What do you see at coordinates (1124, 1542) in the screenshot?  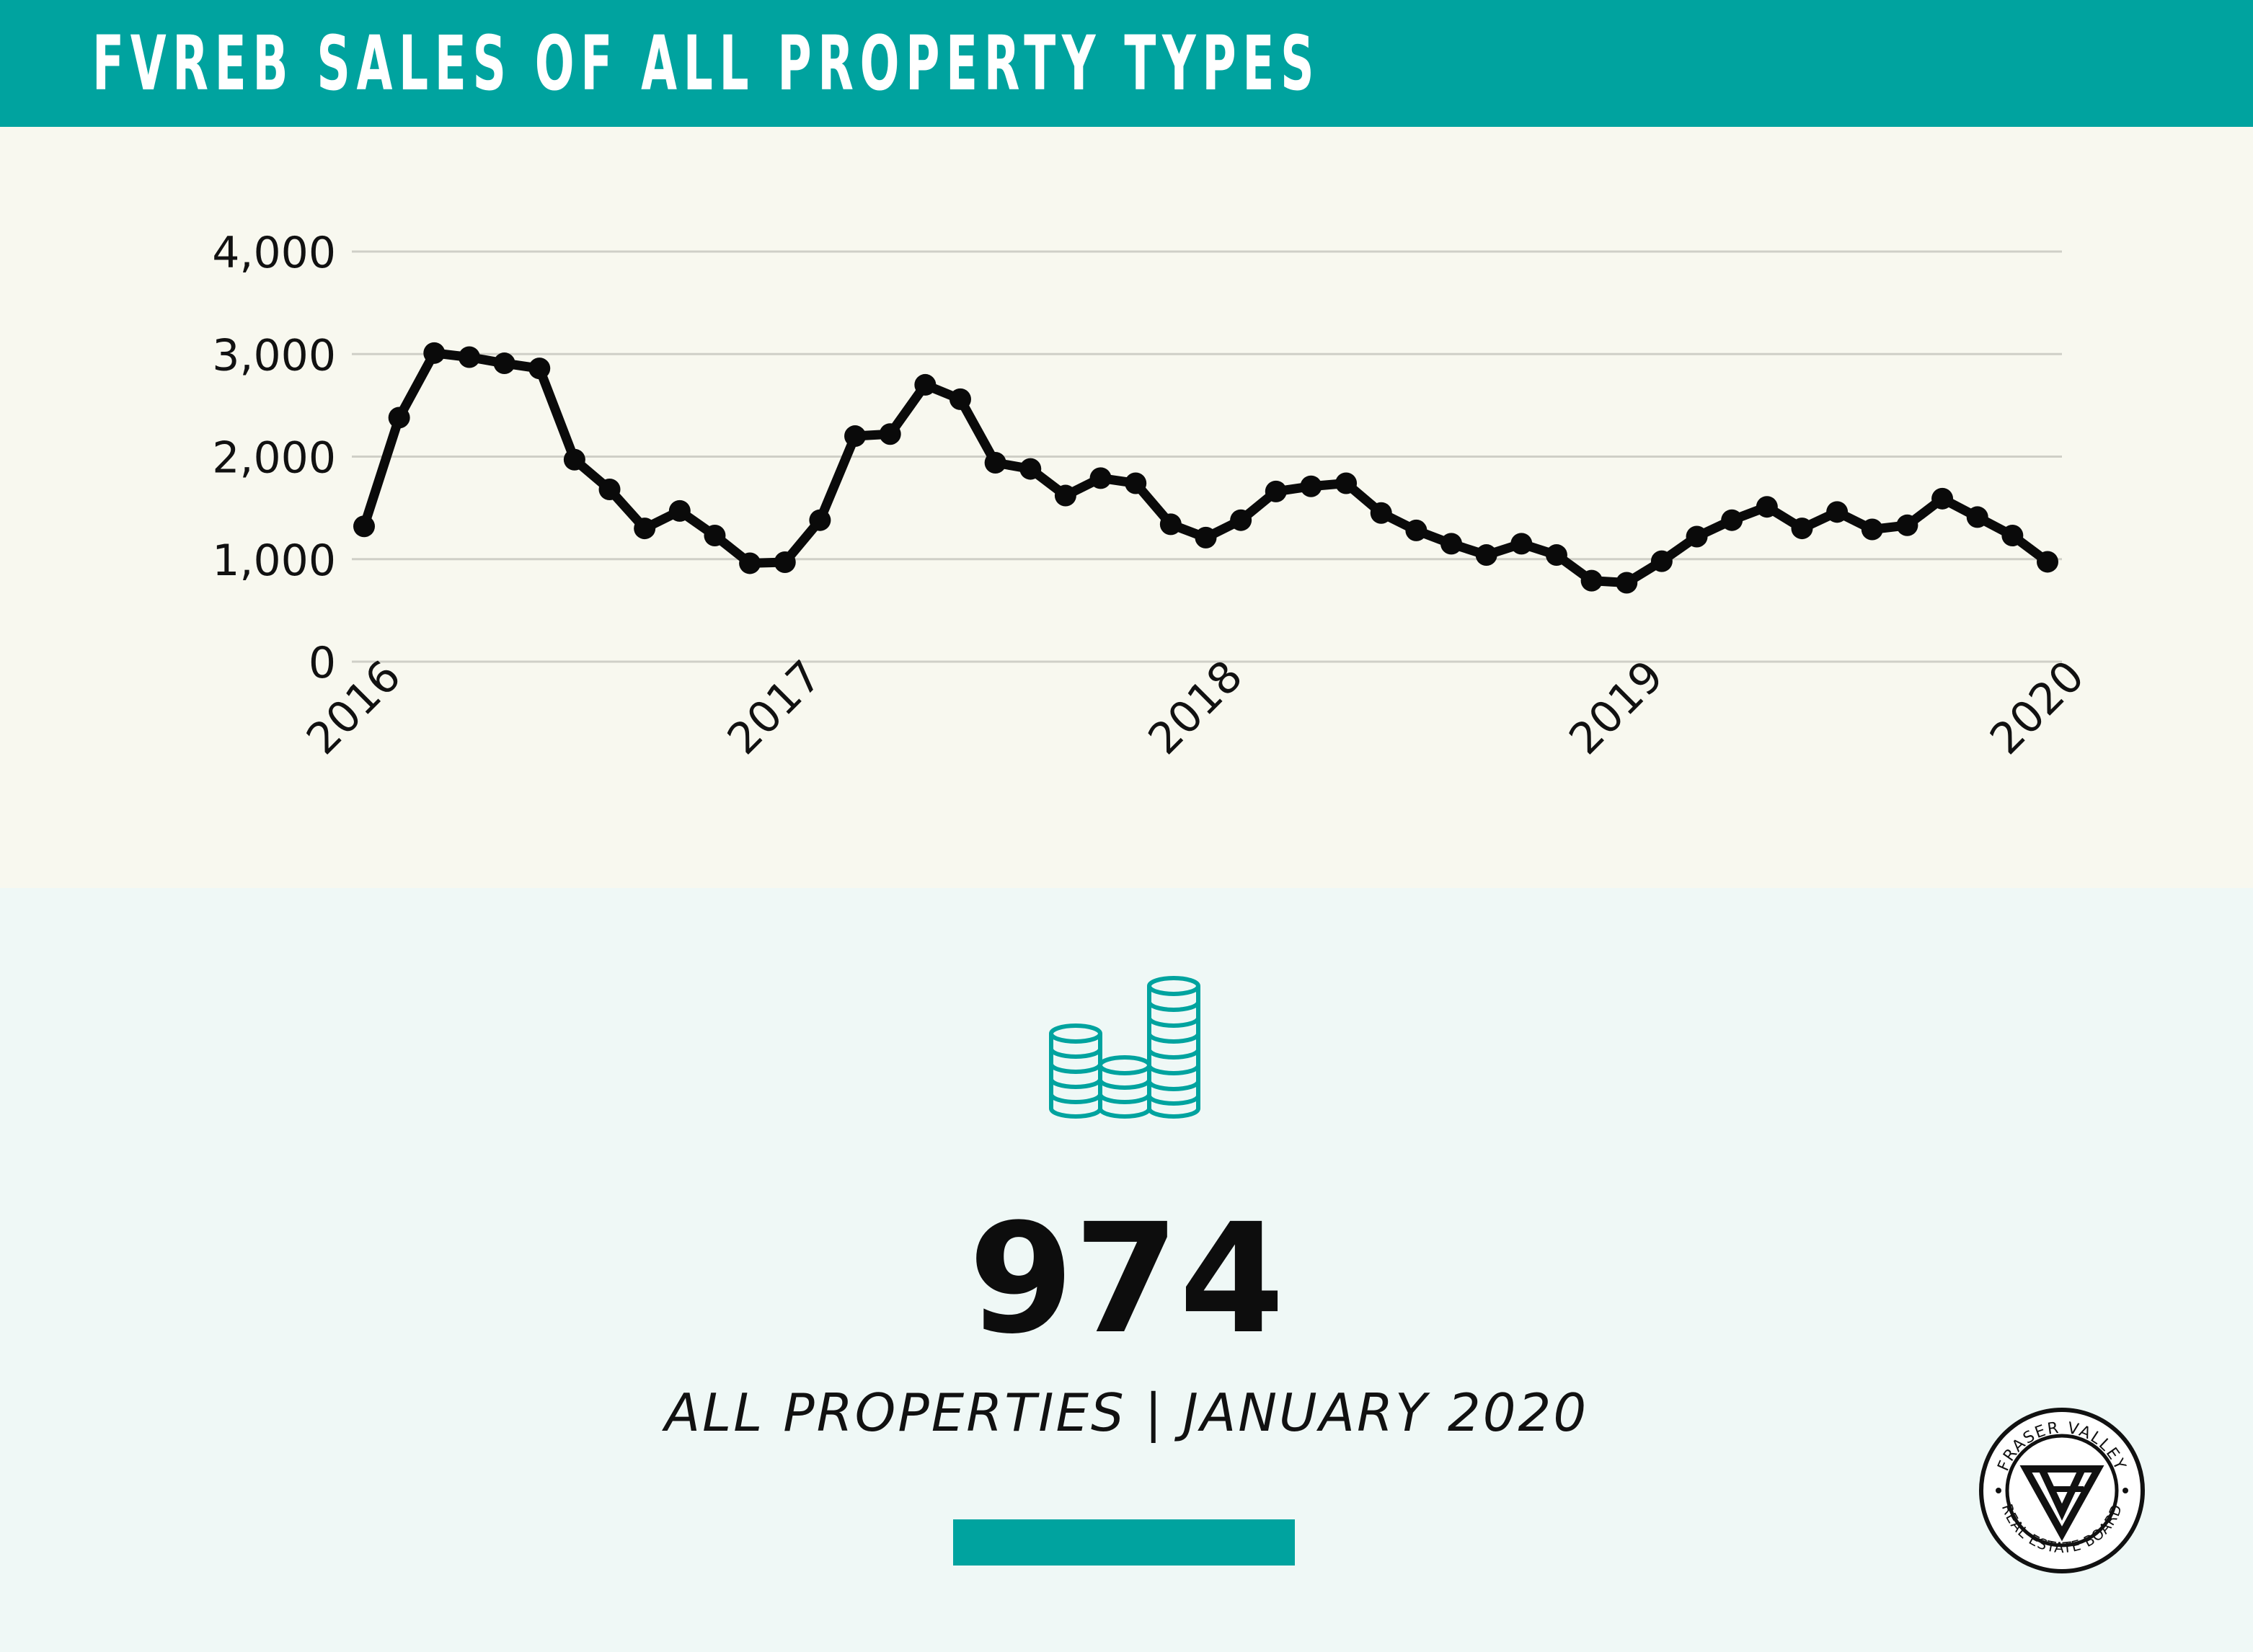 I see `accent-bar` at bounding box center [1124, 1542].